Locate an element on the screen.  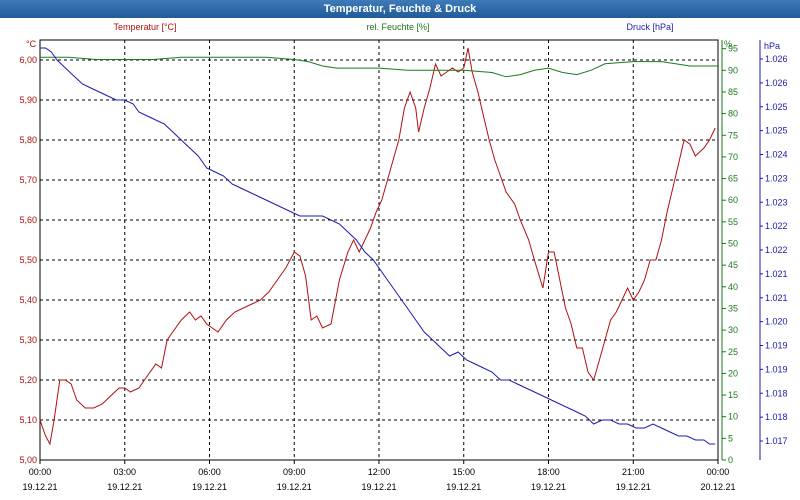
y-tick-pressure: 1.024 is located at coordinates (776, 155).